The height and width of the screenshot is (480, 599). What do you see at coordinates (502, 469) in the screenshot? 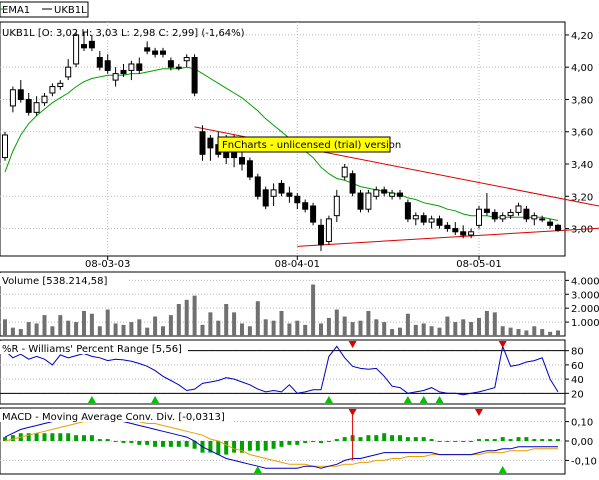
I see `macd-buy-marker` at bounding box center [502, 469].